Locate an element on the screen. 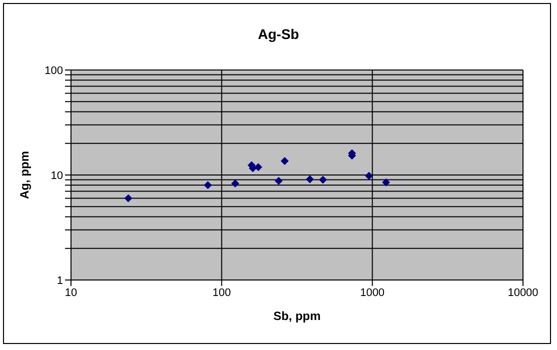 Image resolution: width=557 pixels, height=350 pixels. y-tick-label: 1 is located at coordinates (59, 280).